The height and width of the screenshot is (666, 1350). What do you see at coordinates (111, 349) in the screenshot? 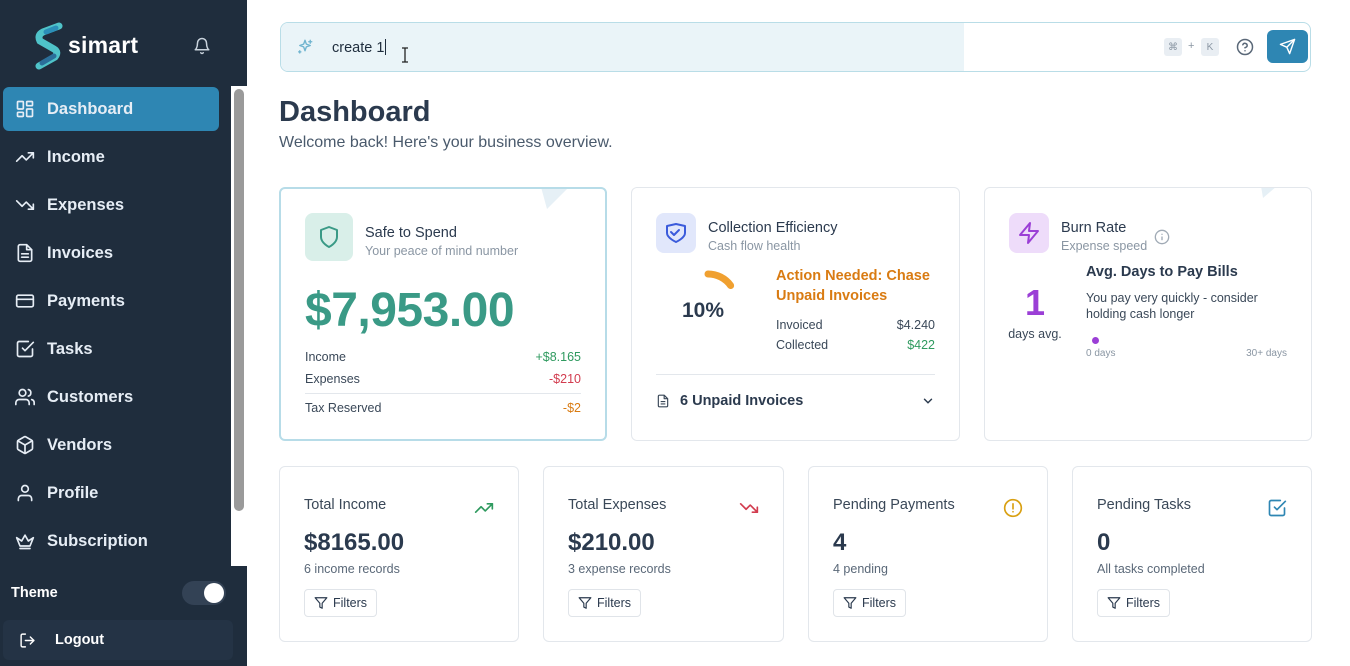
I see `sidebar-item-tasks: Tasks` at bounding box center [111, 349].